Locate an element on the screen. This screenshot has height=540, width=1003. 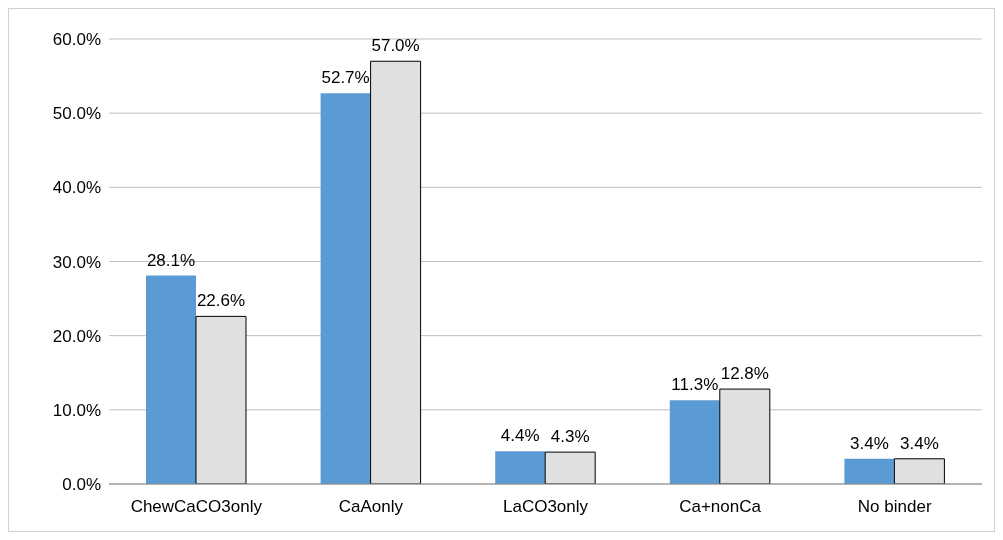
y-tick-label: 0.0% is located at coordinates (81, 485).